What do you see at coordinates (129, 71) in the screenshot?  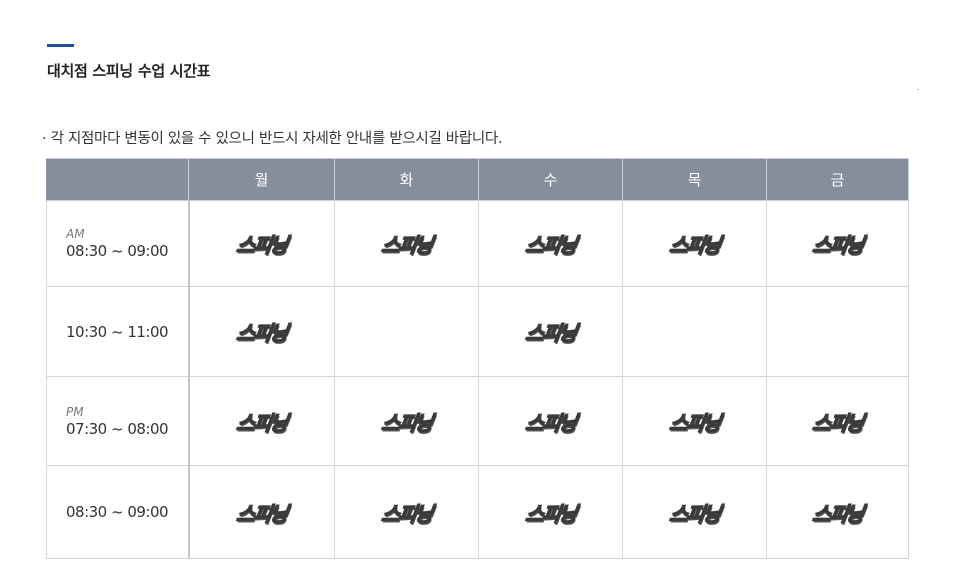 I see `page-title: 대치점 스피닝 수업 시간표` at bounding box center [129, 71].